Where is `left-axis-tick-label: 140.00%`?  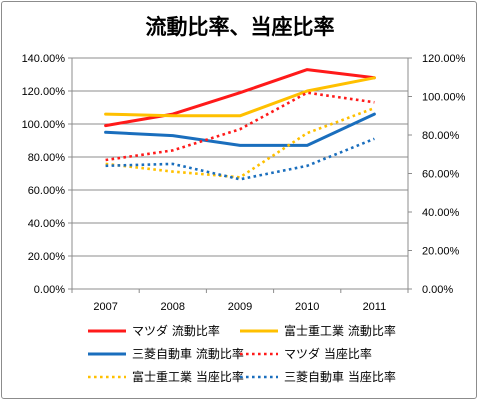
left-axis-tick-label: 140.00% is located at coordinates (44, 59).